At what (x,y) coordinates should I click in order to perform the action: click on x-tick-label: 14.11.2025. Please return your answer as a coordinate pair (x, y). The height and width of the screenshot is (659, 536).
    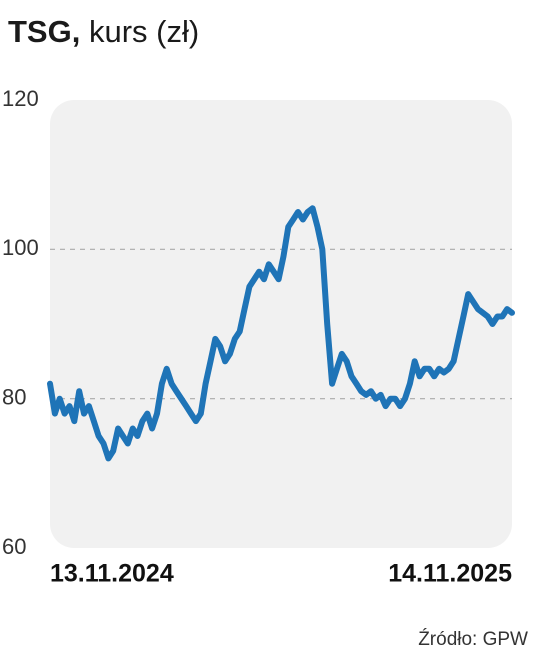
    Looking at the image, I should click on (450, 574).